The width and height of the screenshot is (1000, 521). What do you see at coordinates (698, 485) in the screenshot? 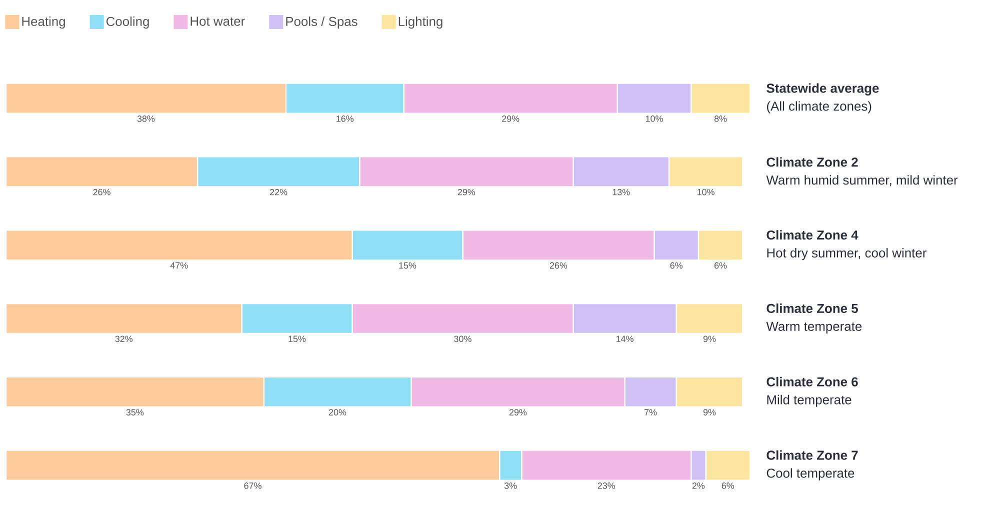
I see `data-label: 2%` at bounding box center [698, 485].